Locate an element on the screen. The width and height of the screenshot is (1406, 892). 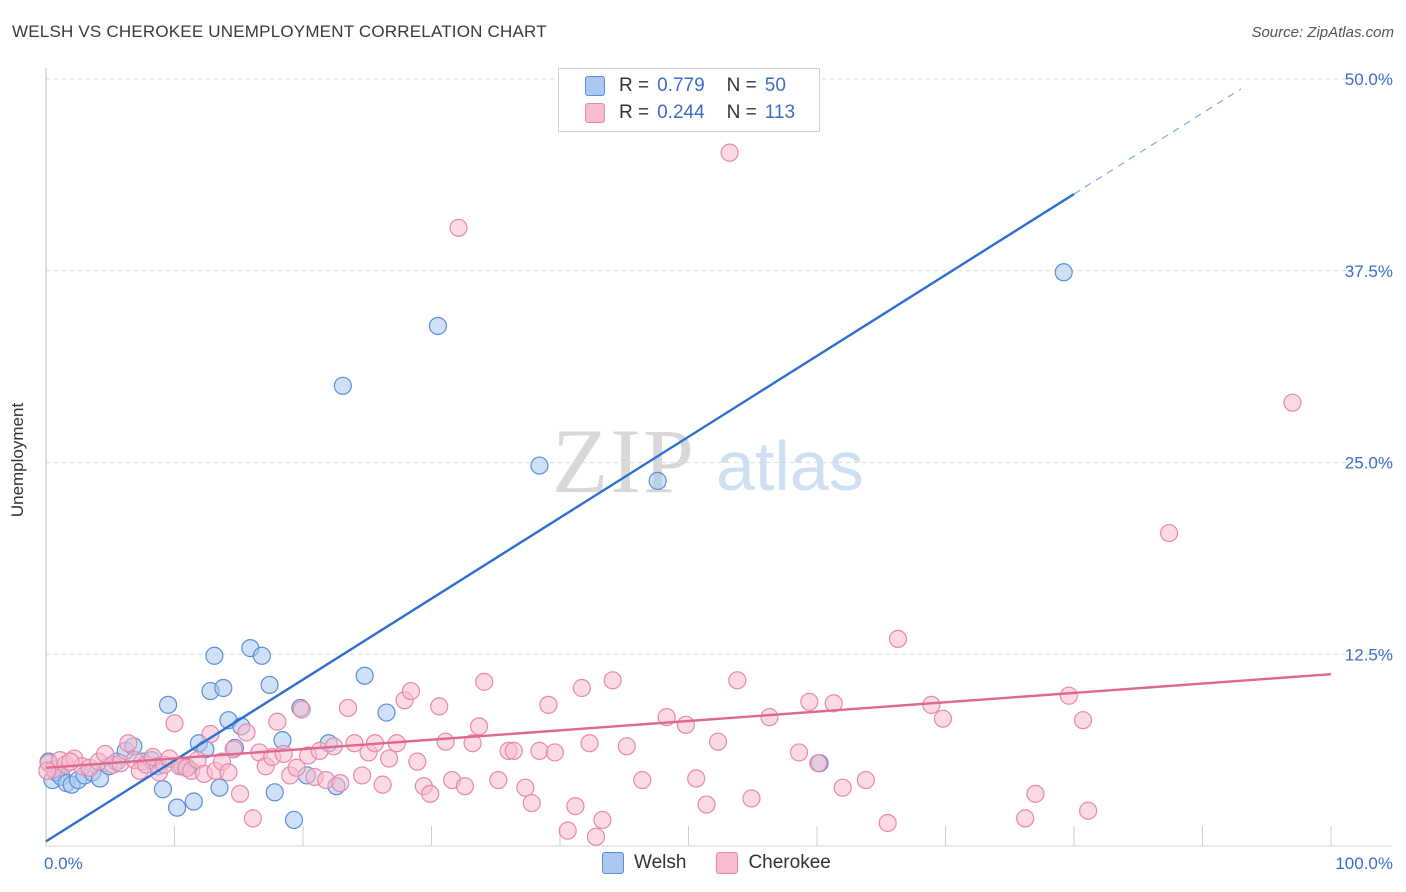
x-tick-label-max: 100.0% is located at coordinates (1364, 863).